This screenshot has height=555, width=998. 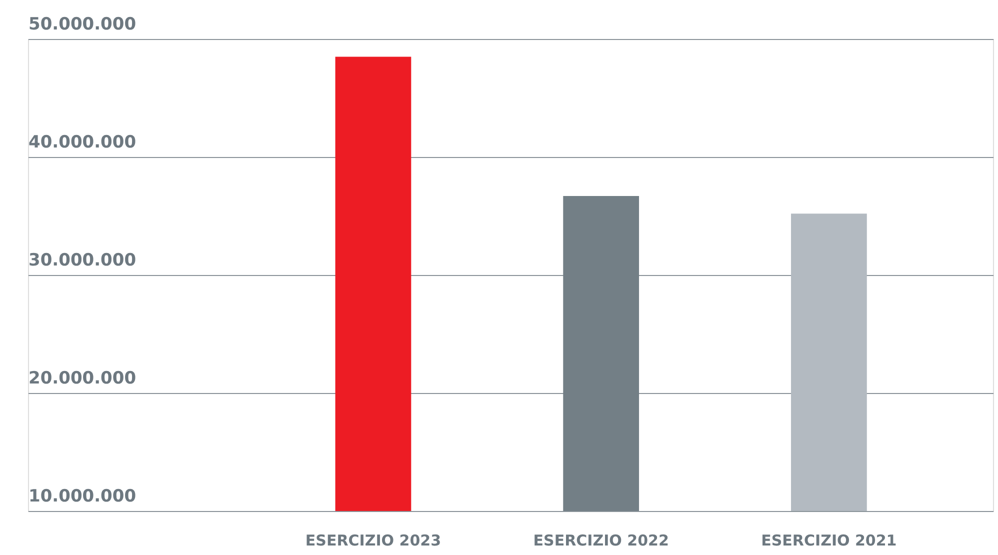 What do you see at coordinates (82, 142) in the screenshot?
I see `y-tick-label: 40.000.000` at bounding box center [82, 142].